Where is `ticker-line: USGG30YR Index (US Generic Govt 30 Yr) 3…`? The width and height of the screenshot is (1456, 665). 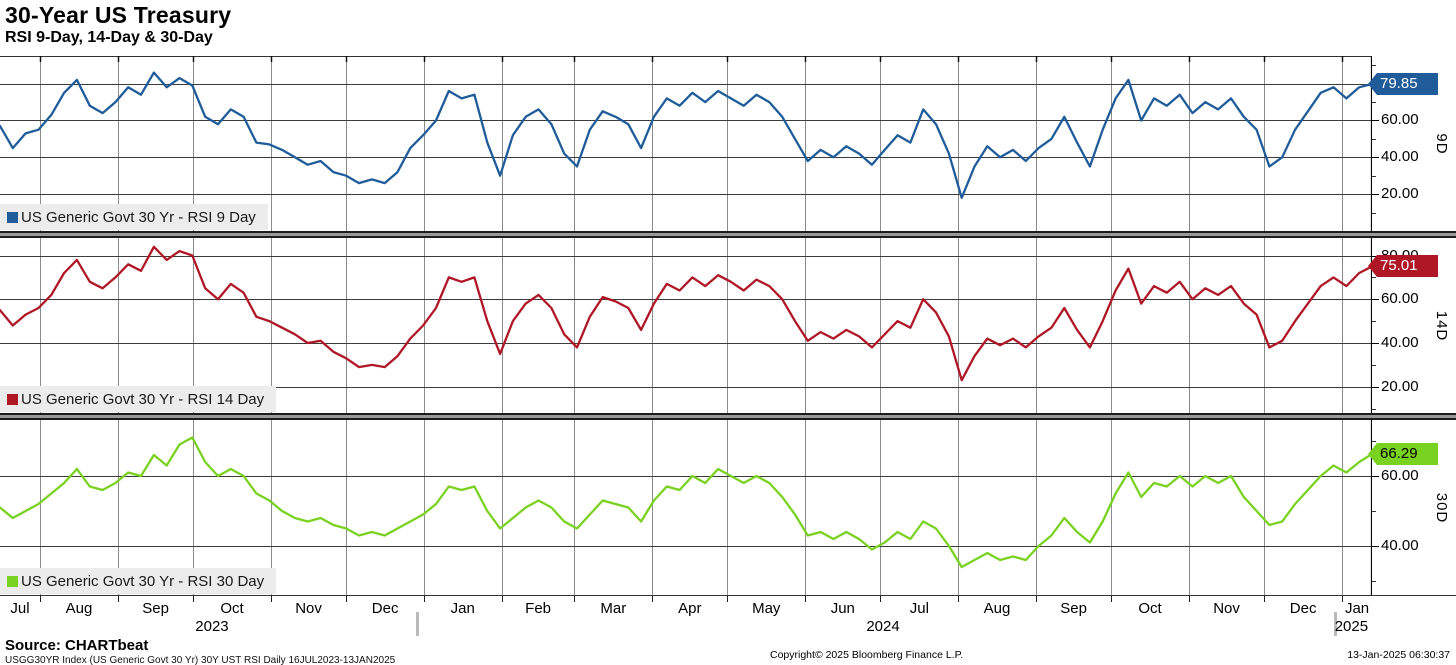 ticker-line: USGG30YR Index (US Generic Govt 30 Yr) 3… is located at coordinates (200, 660).